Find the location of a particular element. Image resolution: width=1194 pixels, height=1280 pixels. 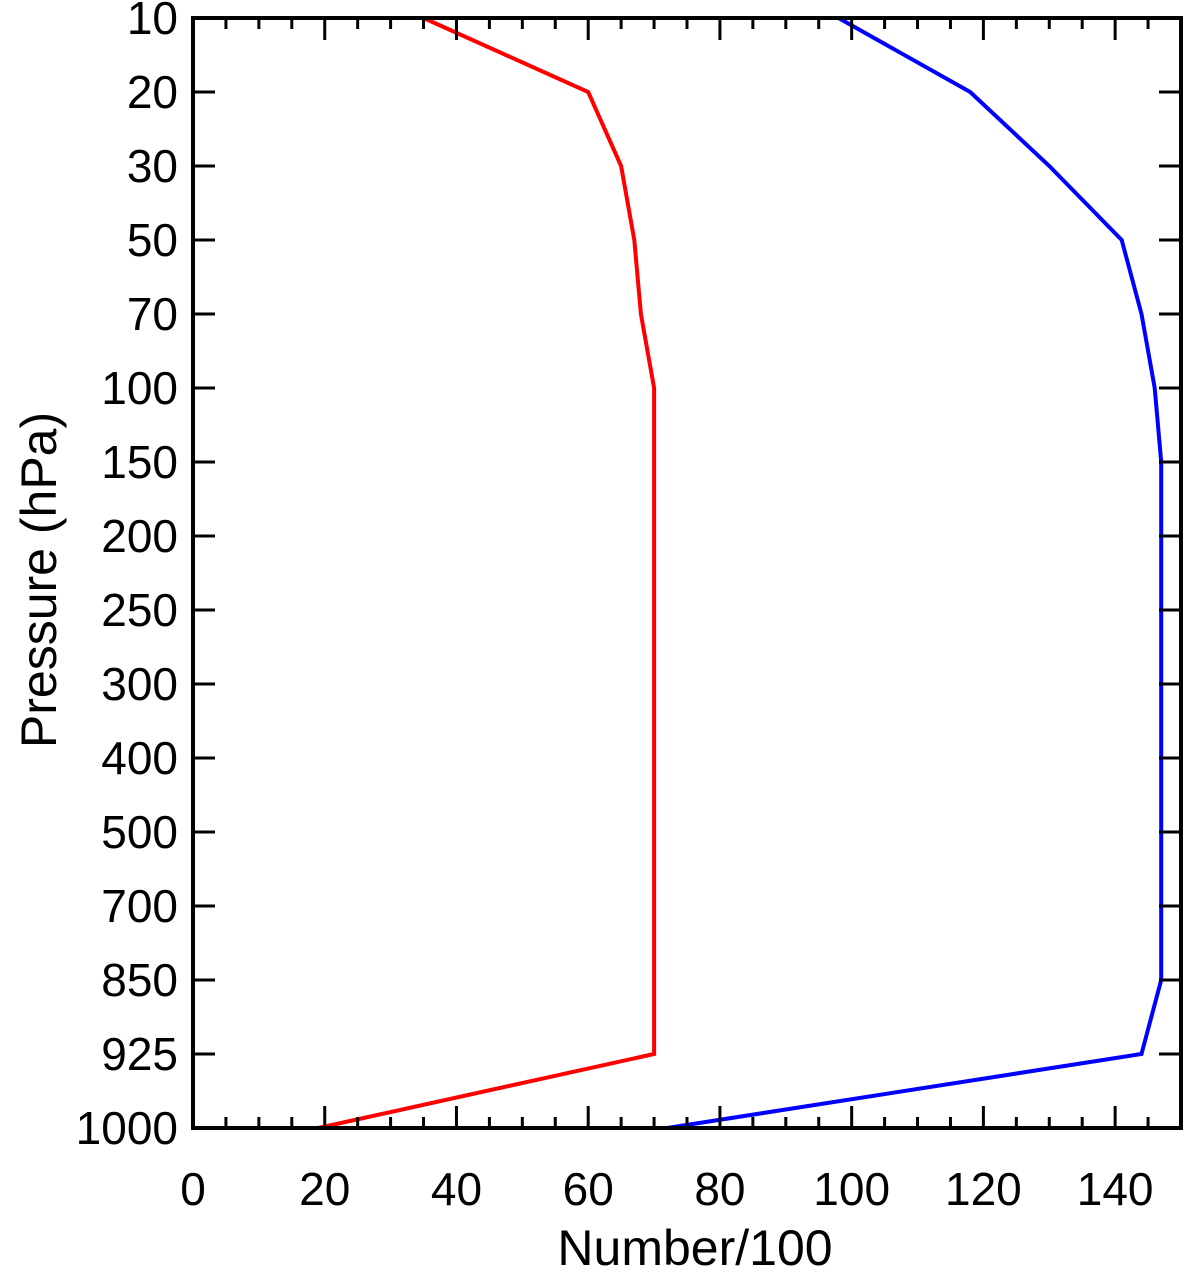

y-tick-label: 70 is located at coordinates (152, 314).